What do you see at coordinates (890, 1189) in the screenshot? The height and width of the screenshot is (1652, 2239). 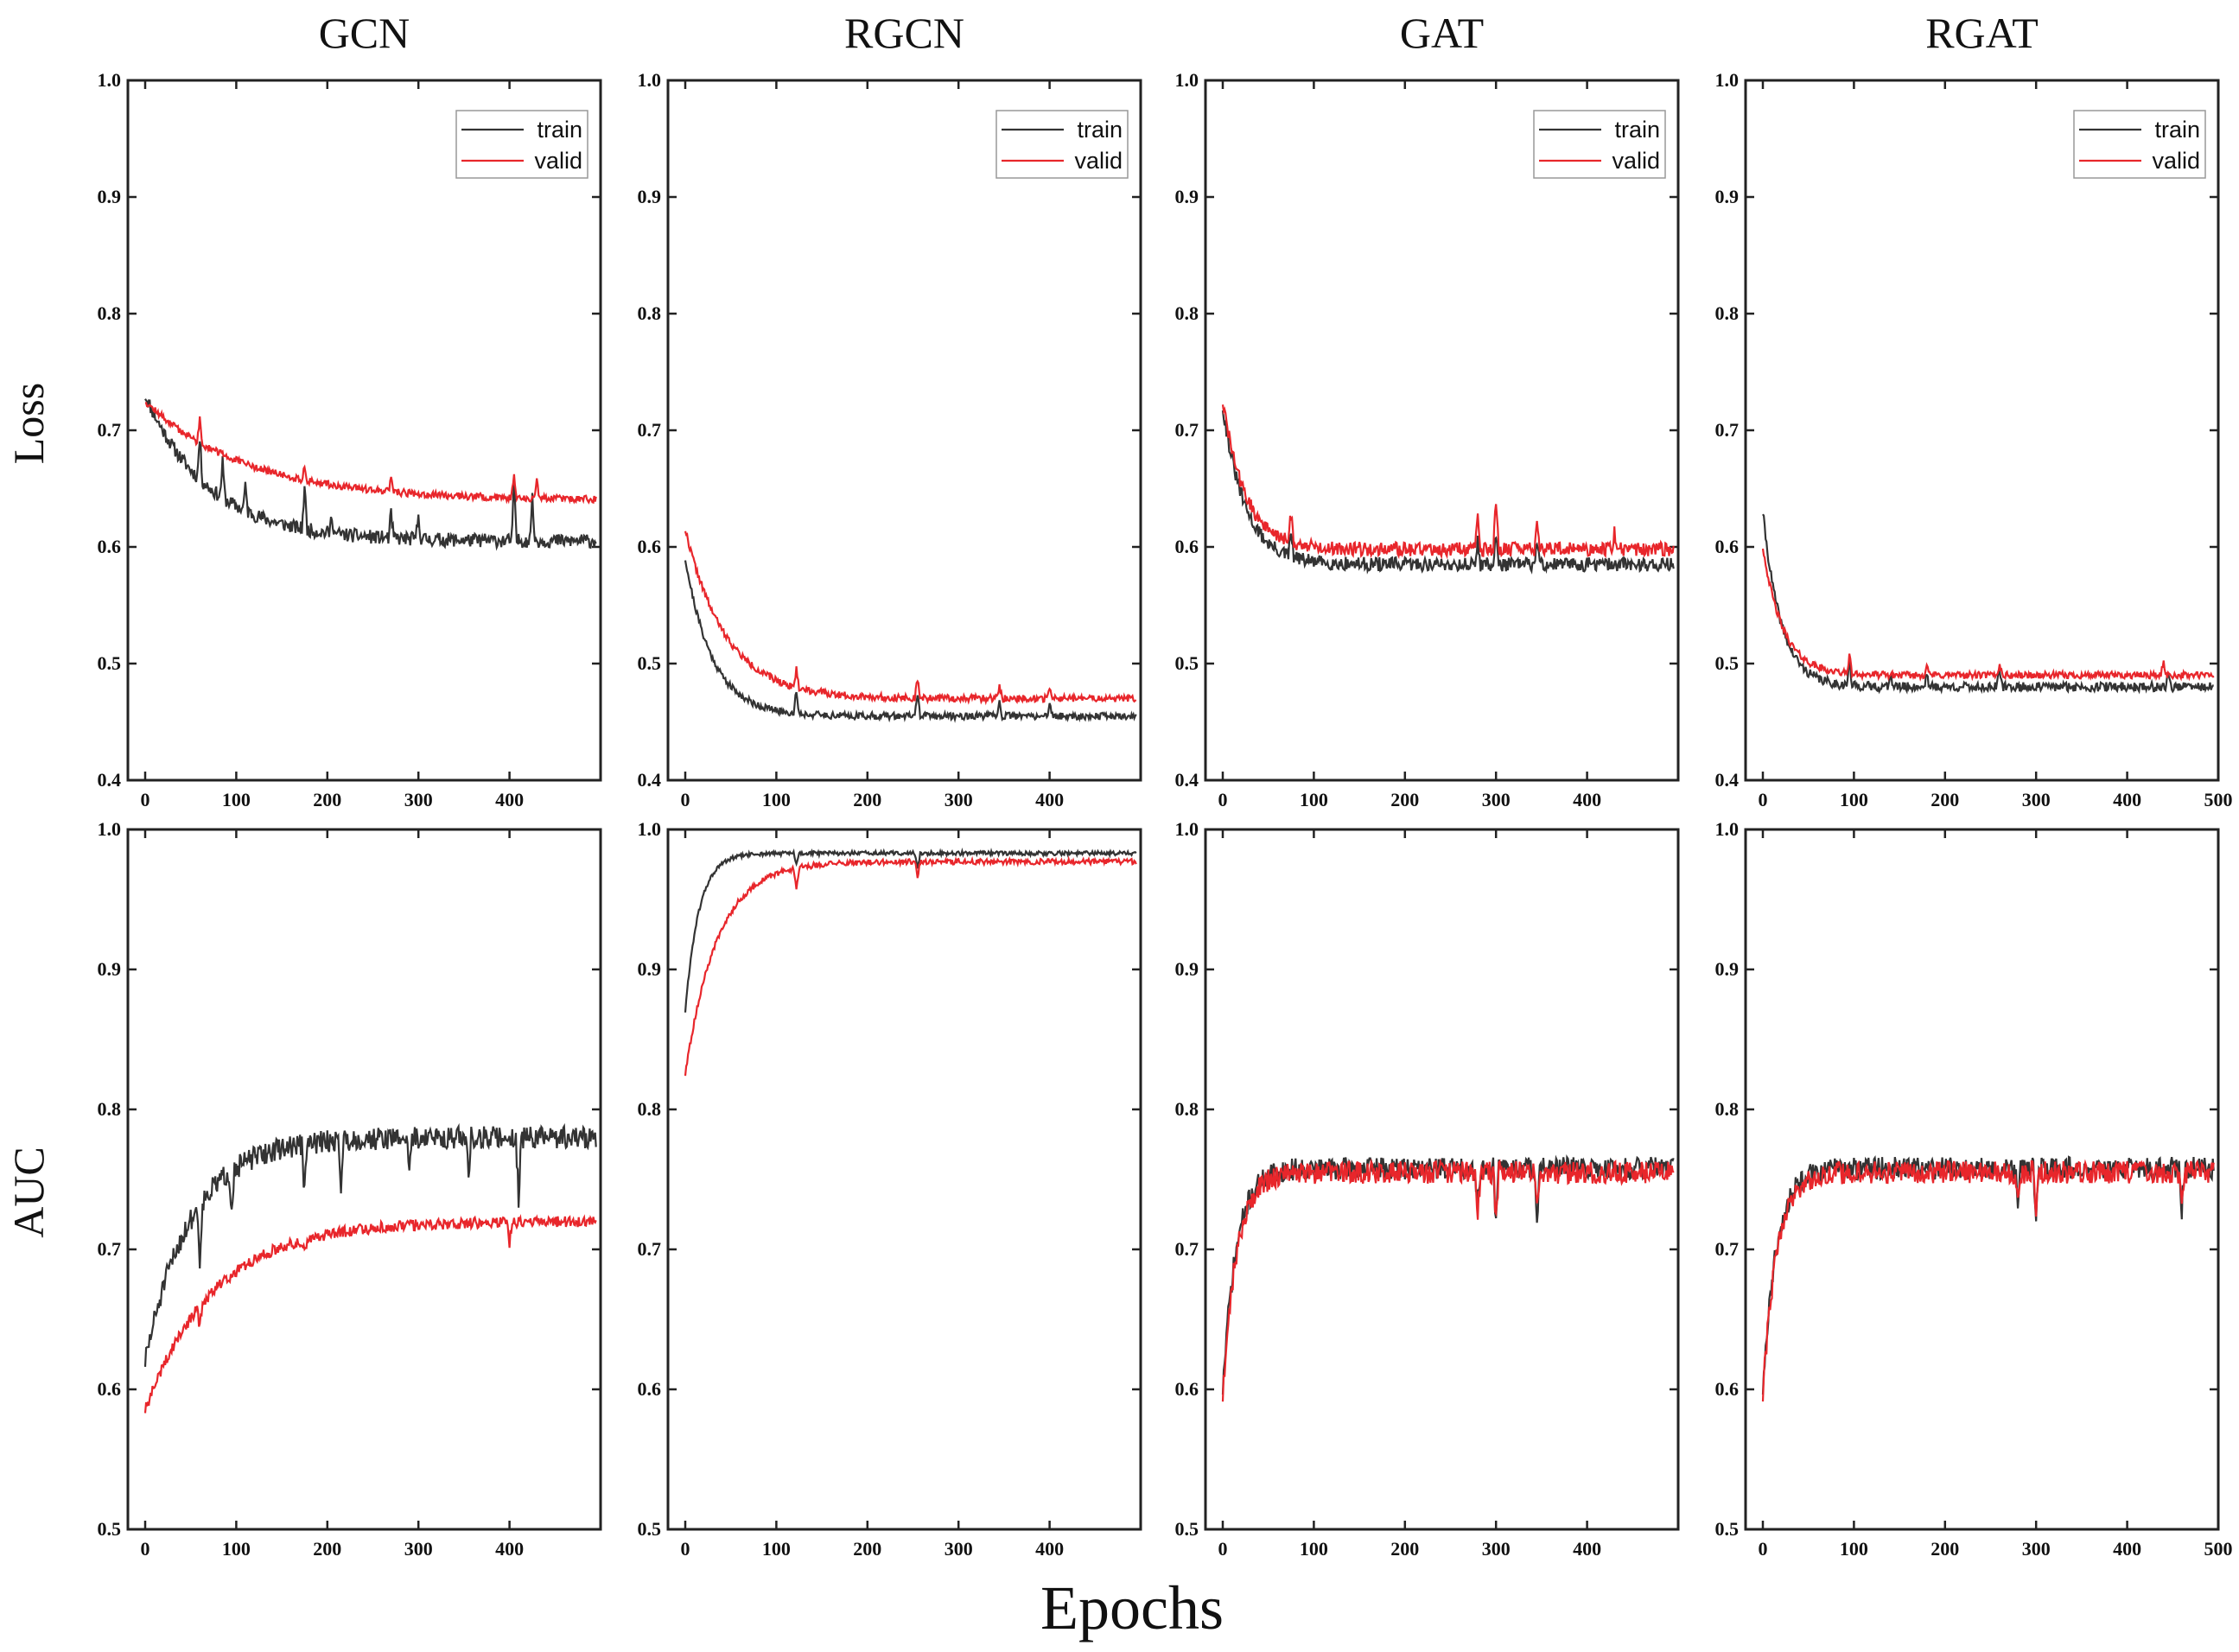 I see `panel-auc-rgcn: 0.5 0.6 0.7 0.8 0.9 1.0 0 100 200 300 400` at bounding box center [890, 1189].